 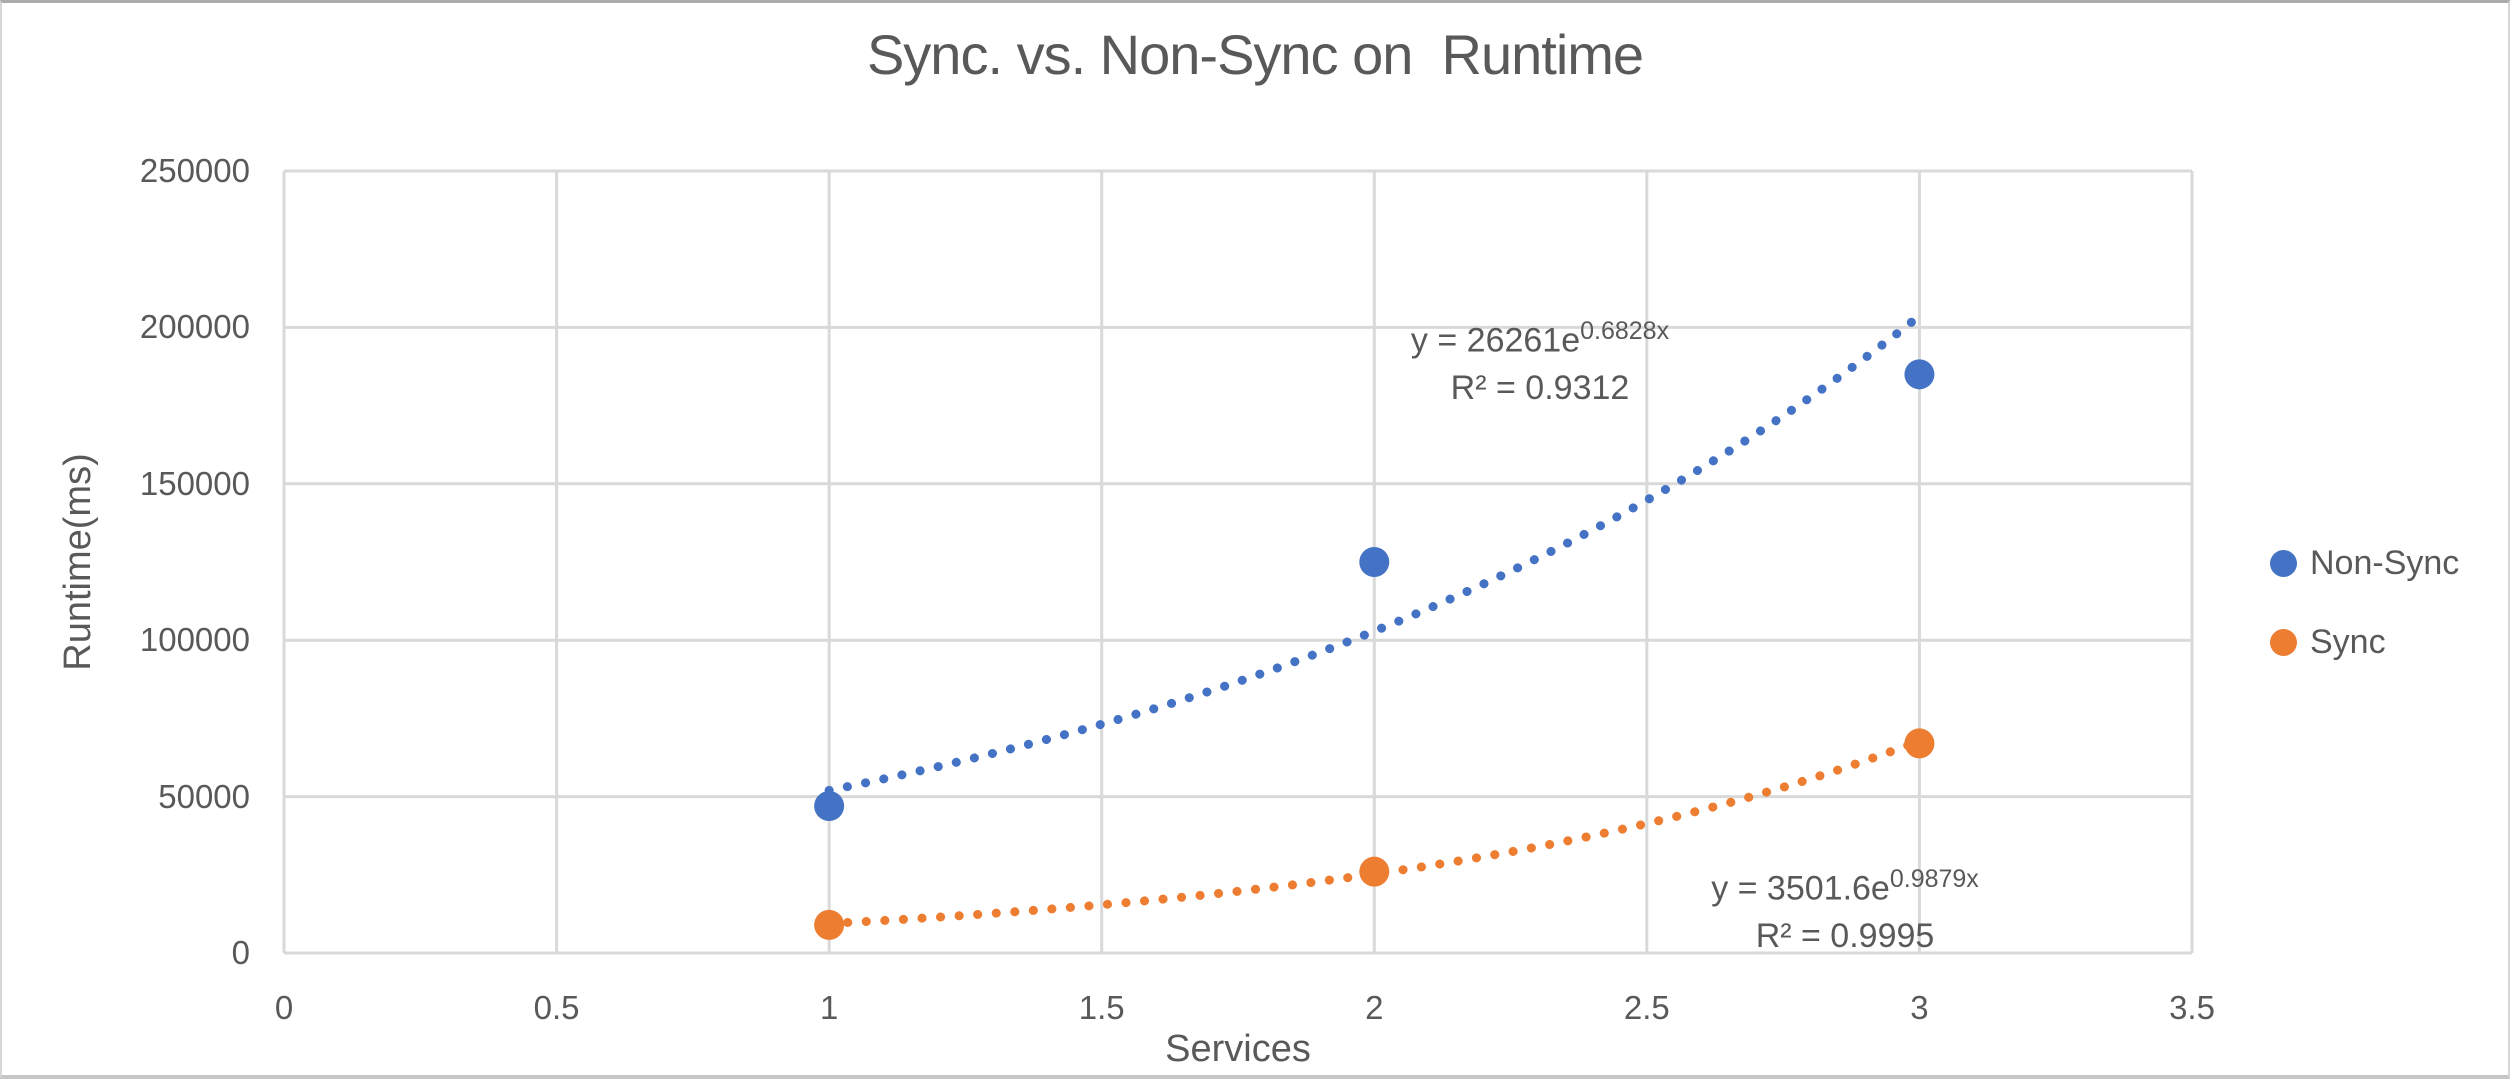 I want to click on x-tick-label: 3.5, so click(x=2192, y=1007).